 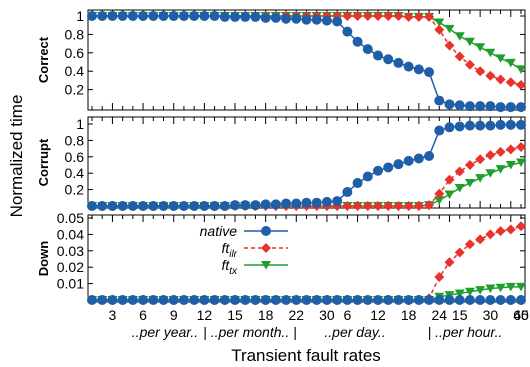 What do you see at coordinates (43, 59) in the screenshot?
I see `panel-label-correct: Correct` at bounding box center [43, 59].